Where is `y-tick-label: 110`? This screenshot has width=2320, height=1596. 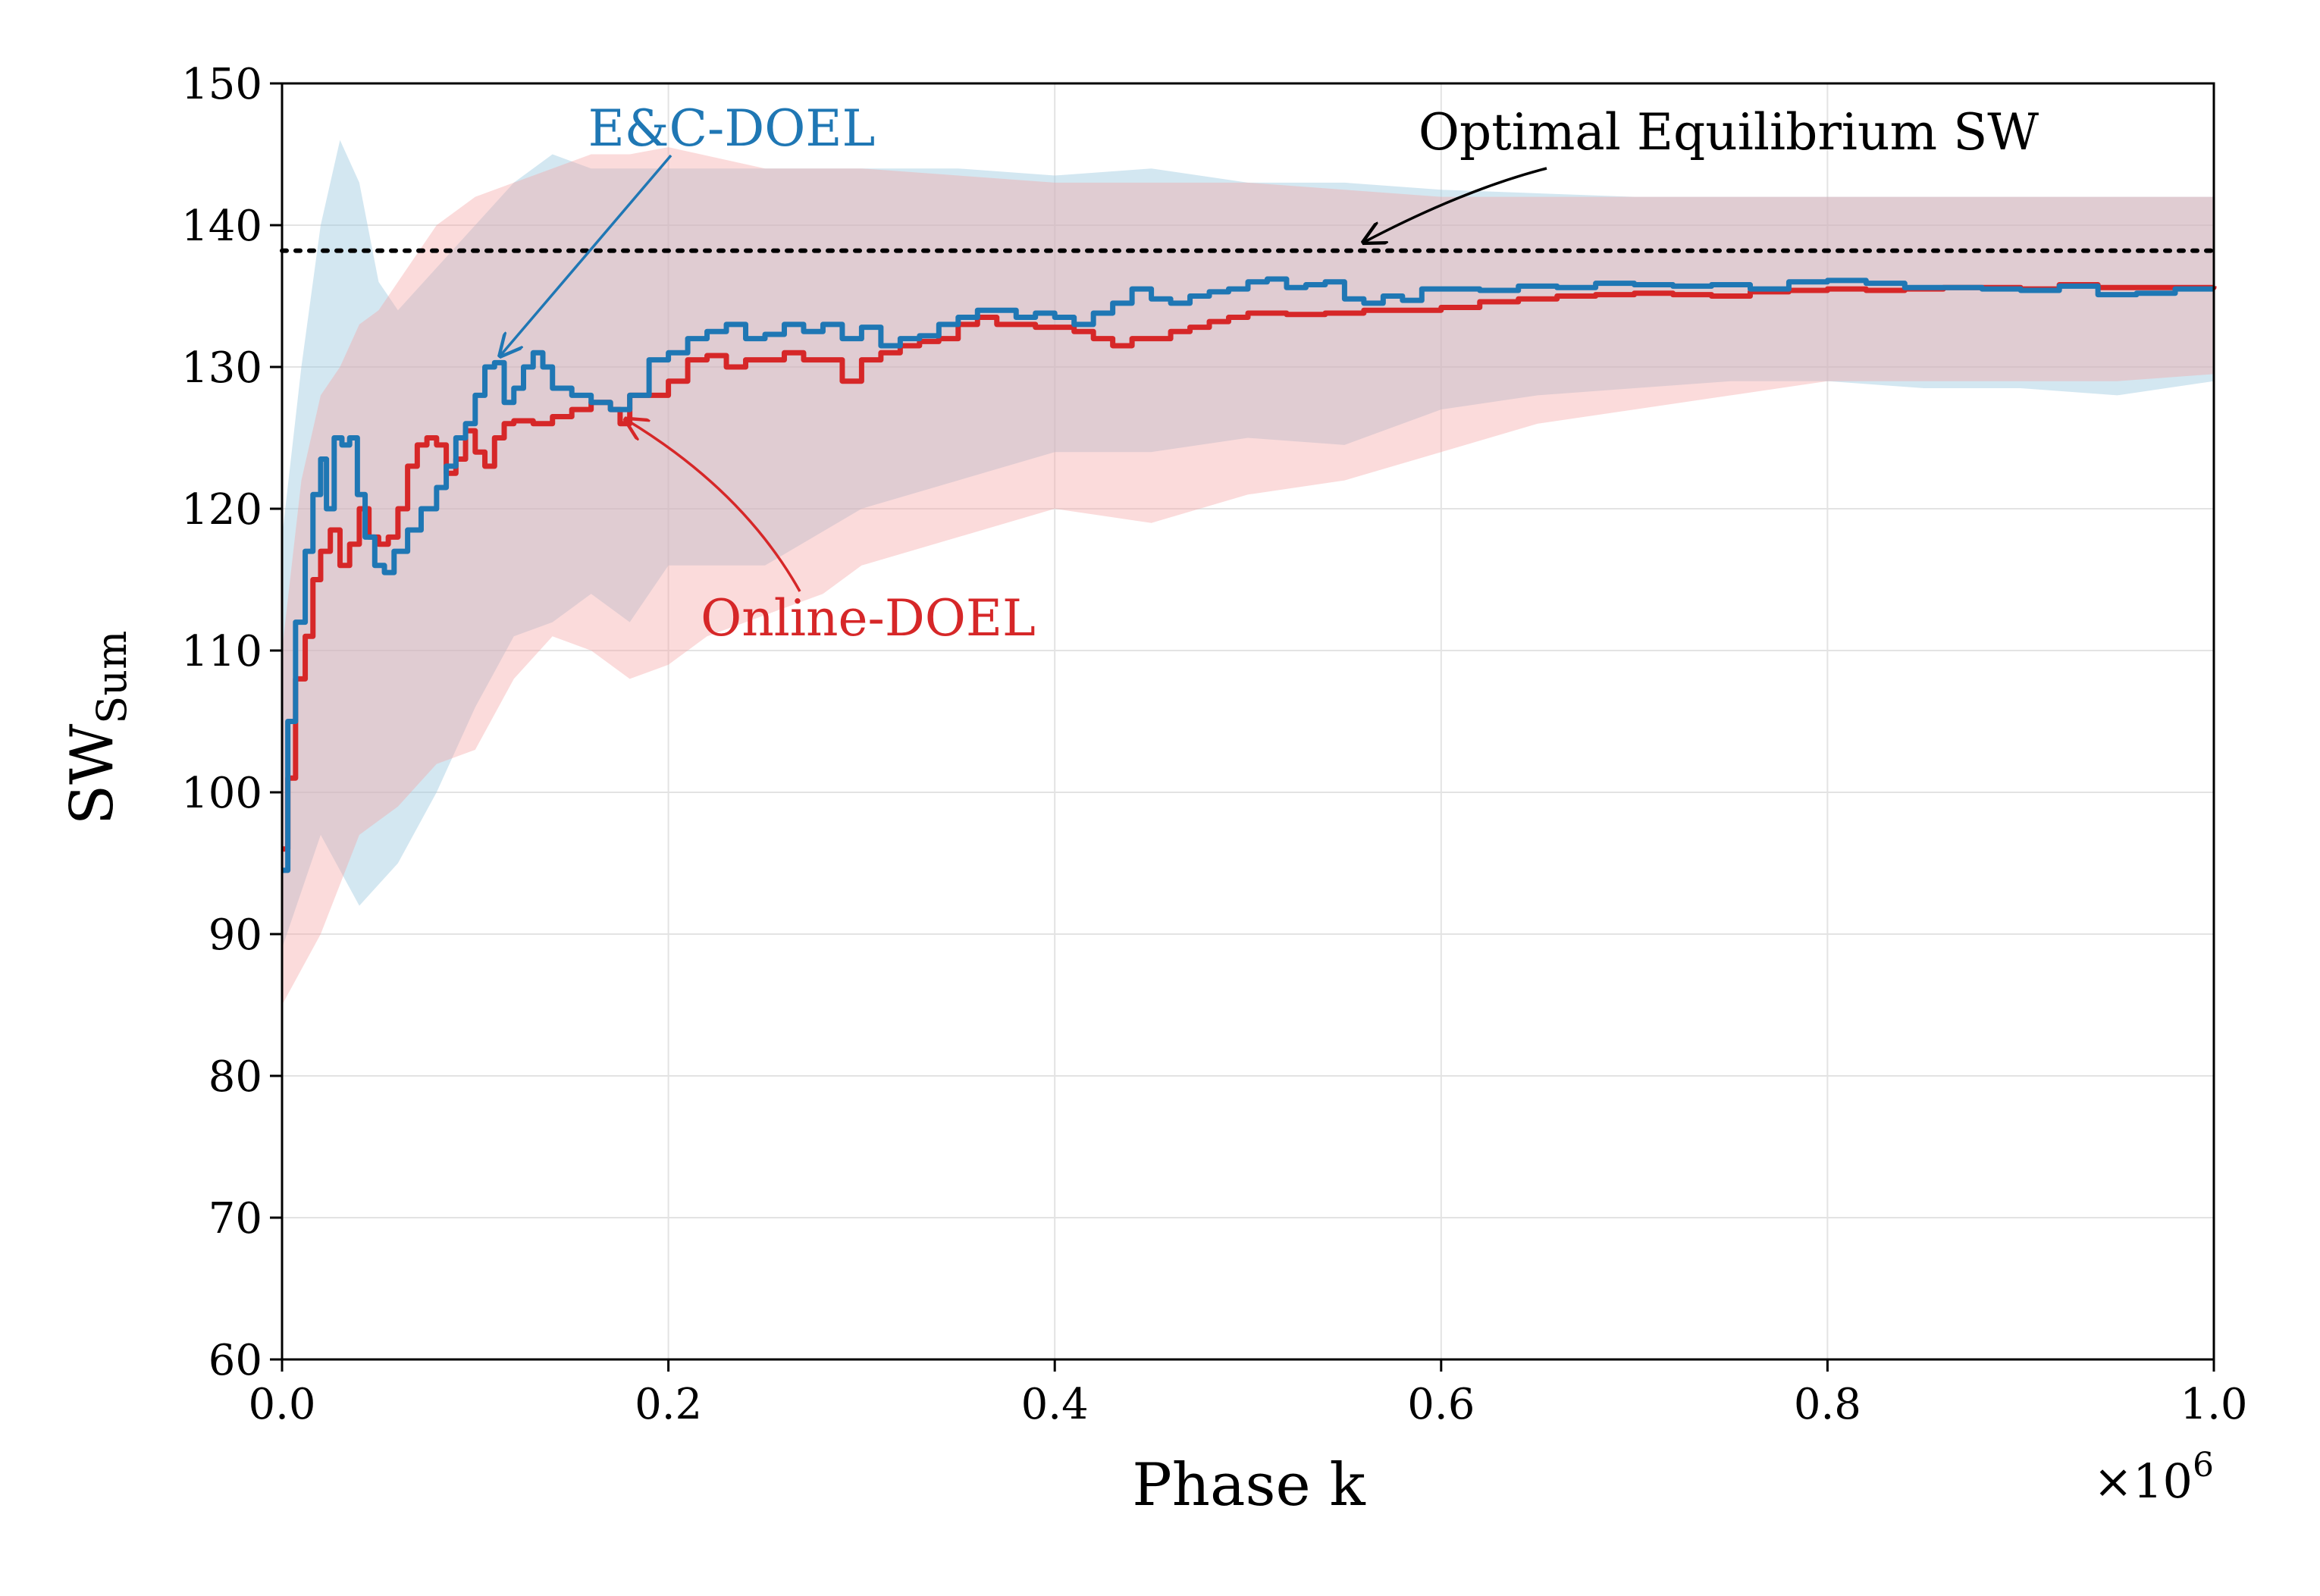
y-tick-label: 110 is located at coordinates (221, 652).